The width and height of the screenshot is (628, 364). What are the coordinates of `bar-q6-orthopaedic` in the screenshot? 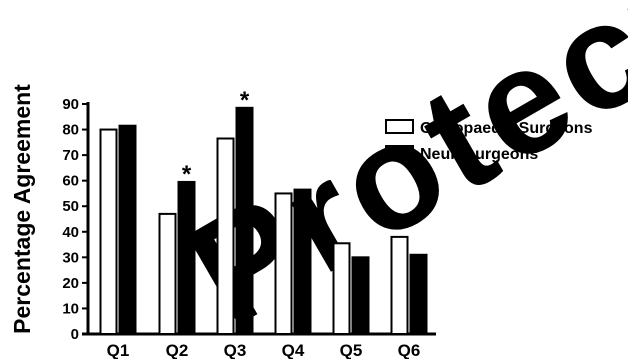 It's located at (399, 285).